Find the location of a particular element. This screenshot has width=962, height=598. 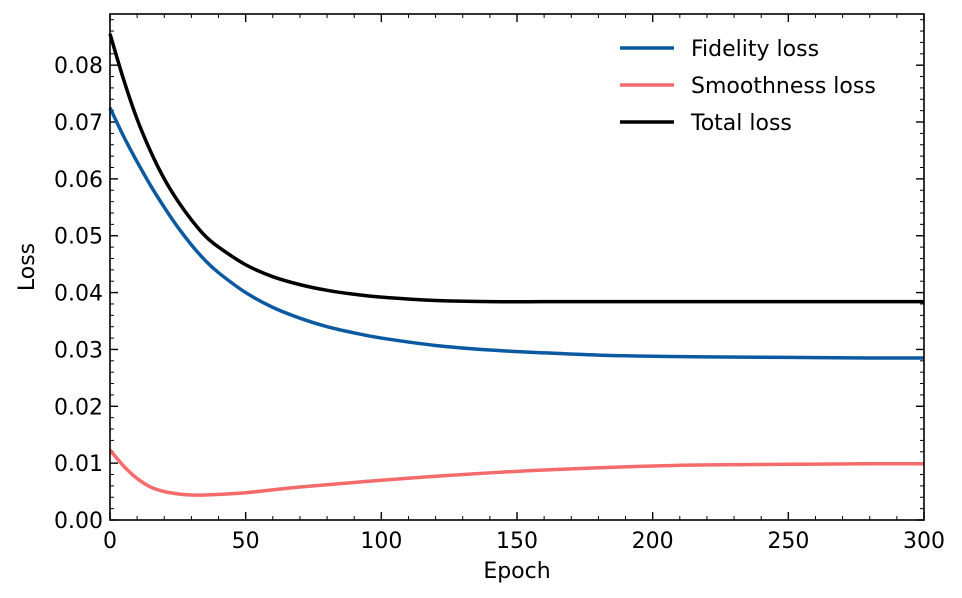

y-tick-label: 0.00 is located at coordinates (78, 521).